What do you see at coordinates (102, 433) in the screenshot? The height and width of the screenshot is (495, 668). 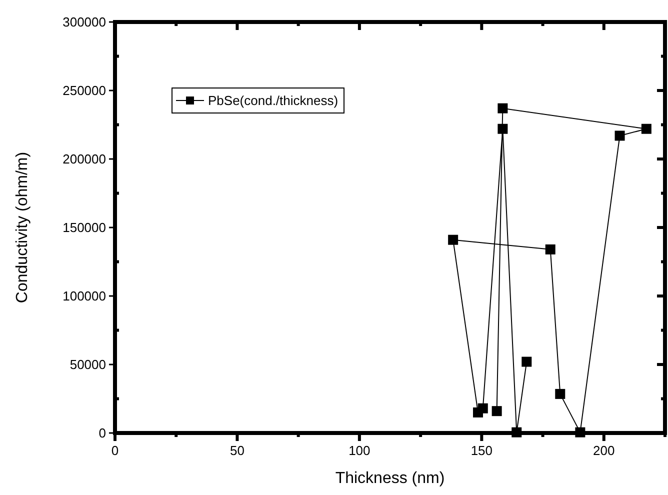 I see `y-tick-label: 0` at bounding box center [102, 433].